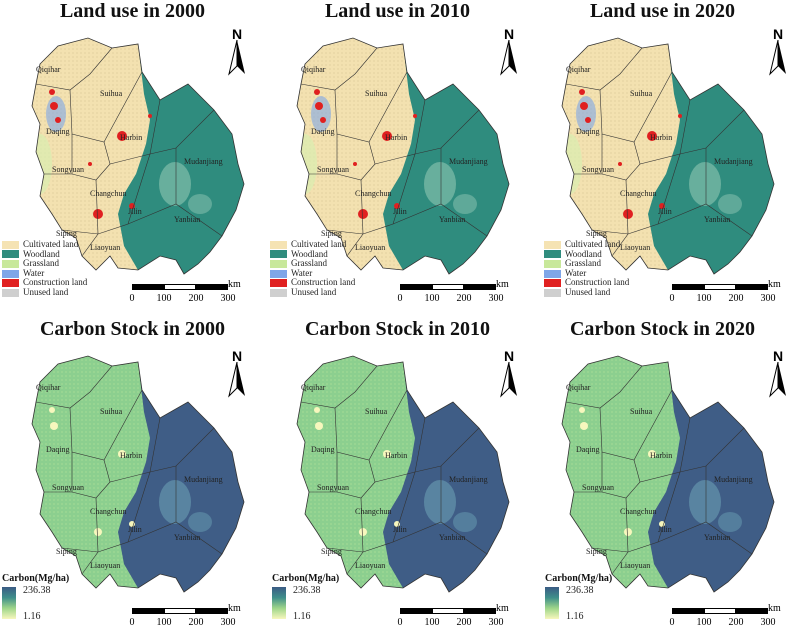  I want to click on legend-item: Cultivated land, so click(44, 244).